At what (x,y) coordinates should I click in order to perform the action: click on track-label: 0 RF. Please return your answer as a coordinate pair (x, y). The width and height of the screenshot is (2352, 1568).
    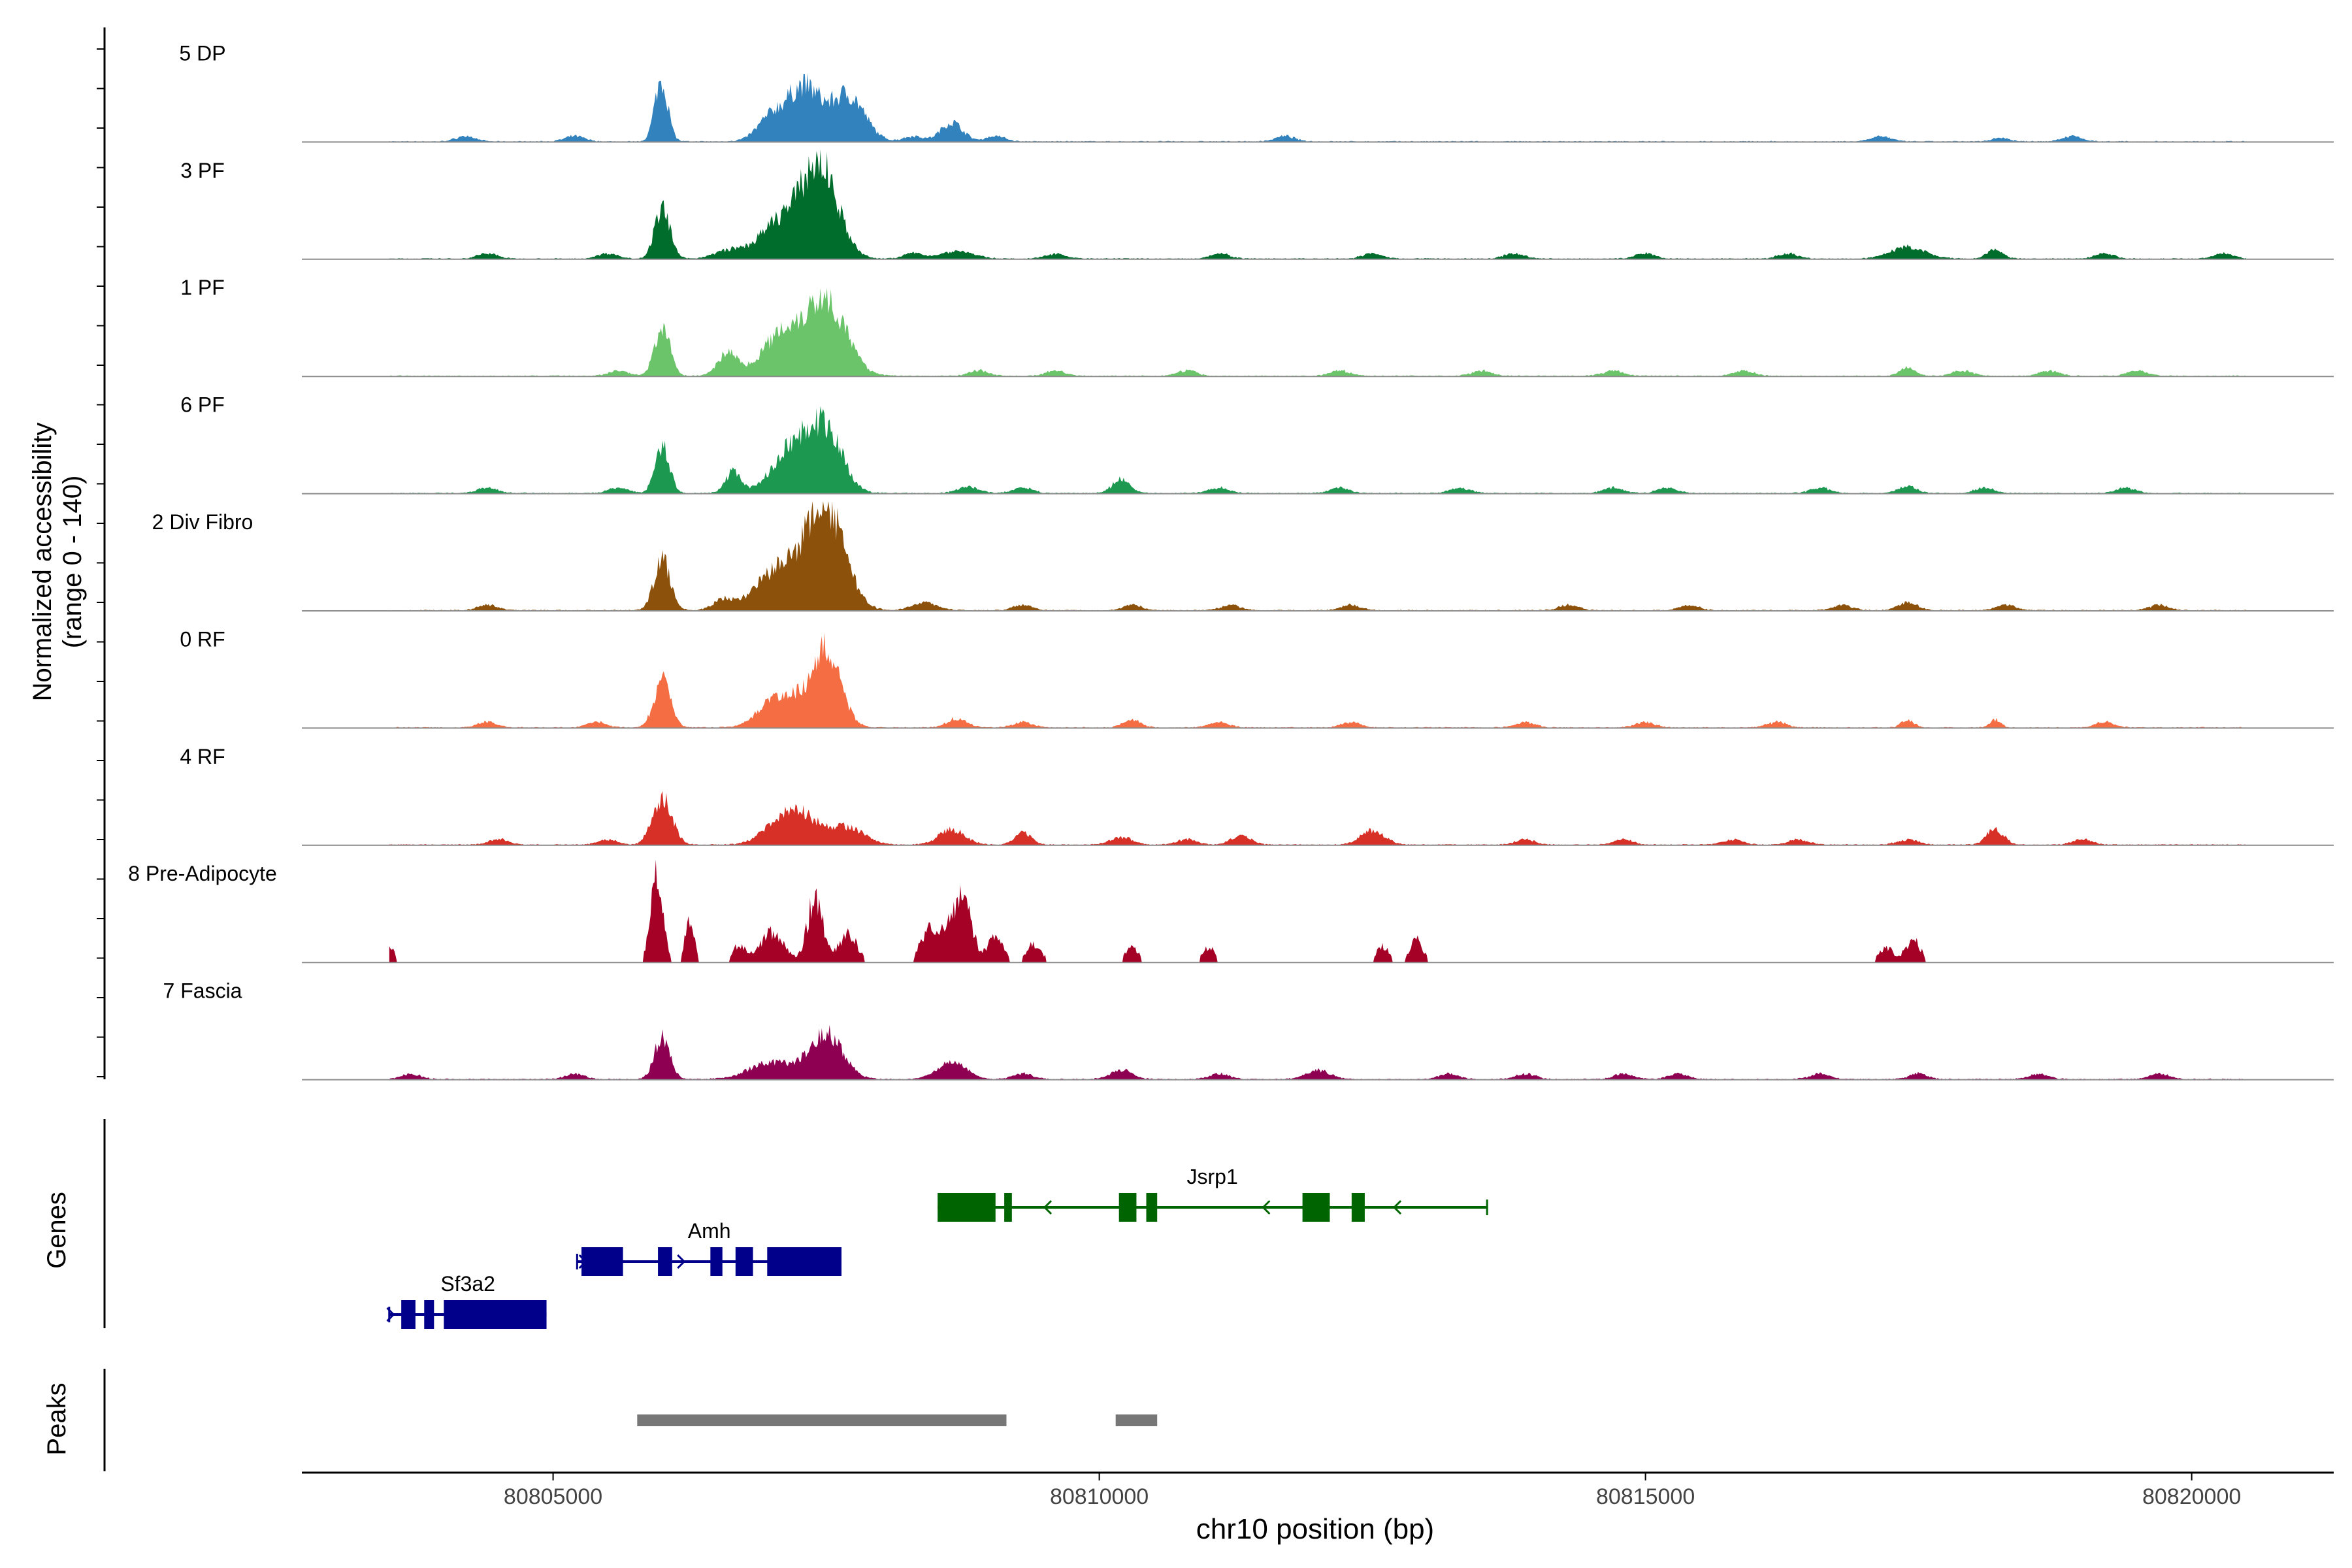
    Looking at the image, I should click on (202, 639).